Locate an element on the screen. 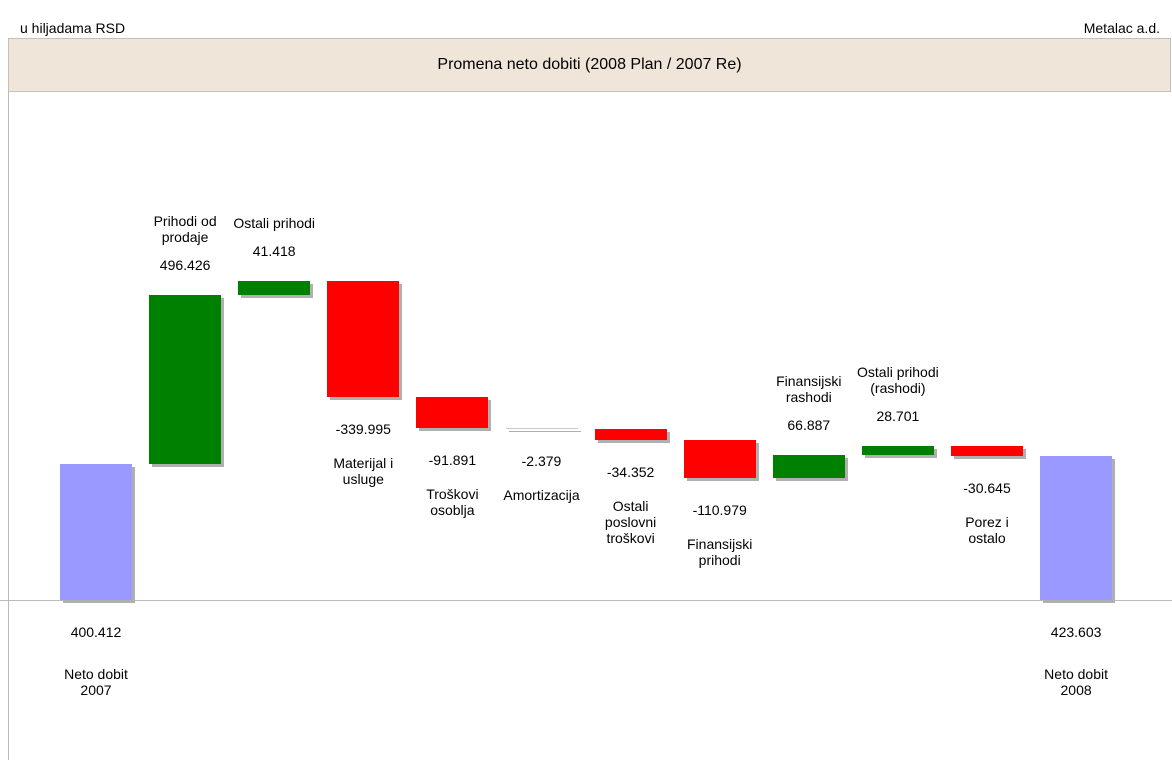 The width and height of the screenshot is (1172, 760). bar-shadow is located at coordinates (544, 431).